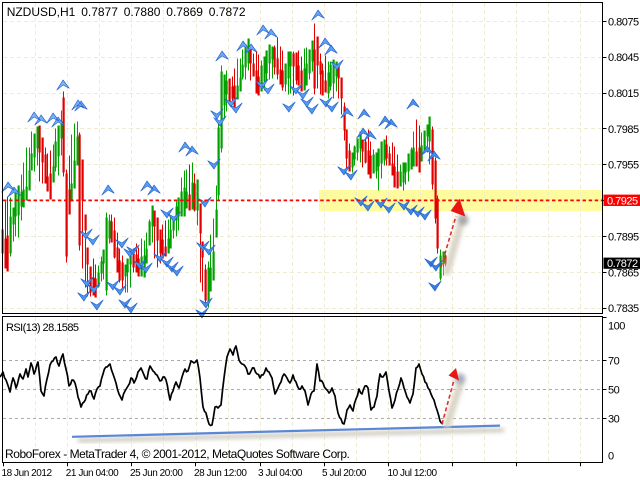 The height and width of the screenshot is (480, 640). I want to click on svg-text: 70, so click(614, 362).